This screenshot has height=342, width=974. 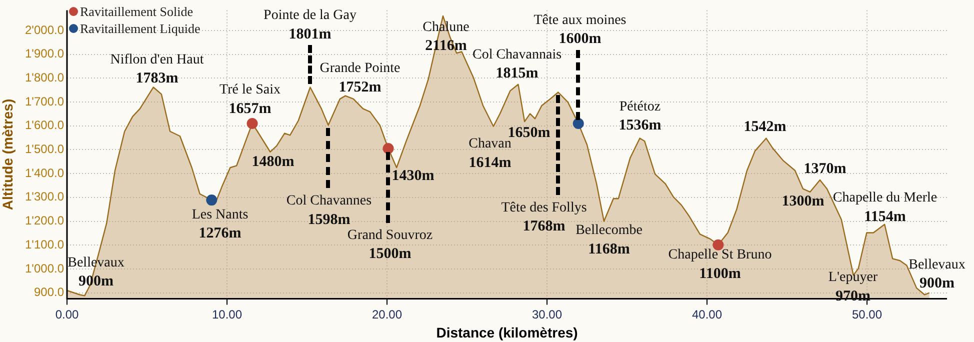 What do you see at coordinates (137, 12) in the screenshot?
I see `legend-label: Ravitaillement Solide` at bounding box center [137, 12].